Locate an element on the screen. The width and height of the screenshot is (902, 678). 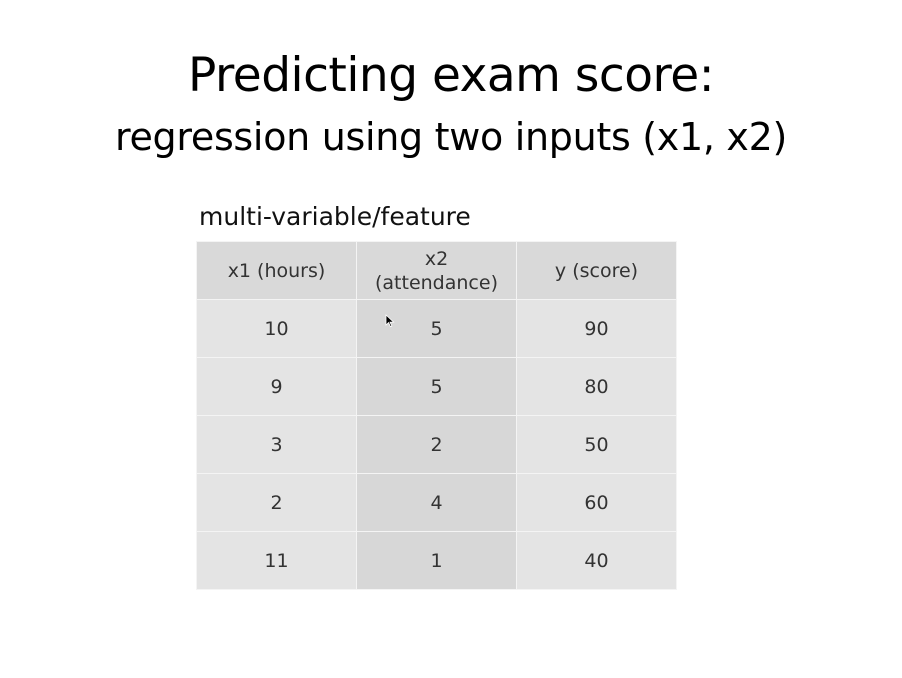
mouse-pointer-icon is located at coordinates (390, 321).